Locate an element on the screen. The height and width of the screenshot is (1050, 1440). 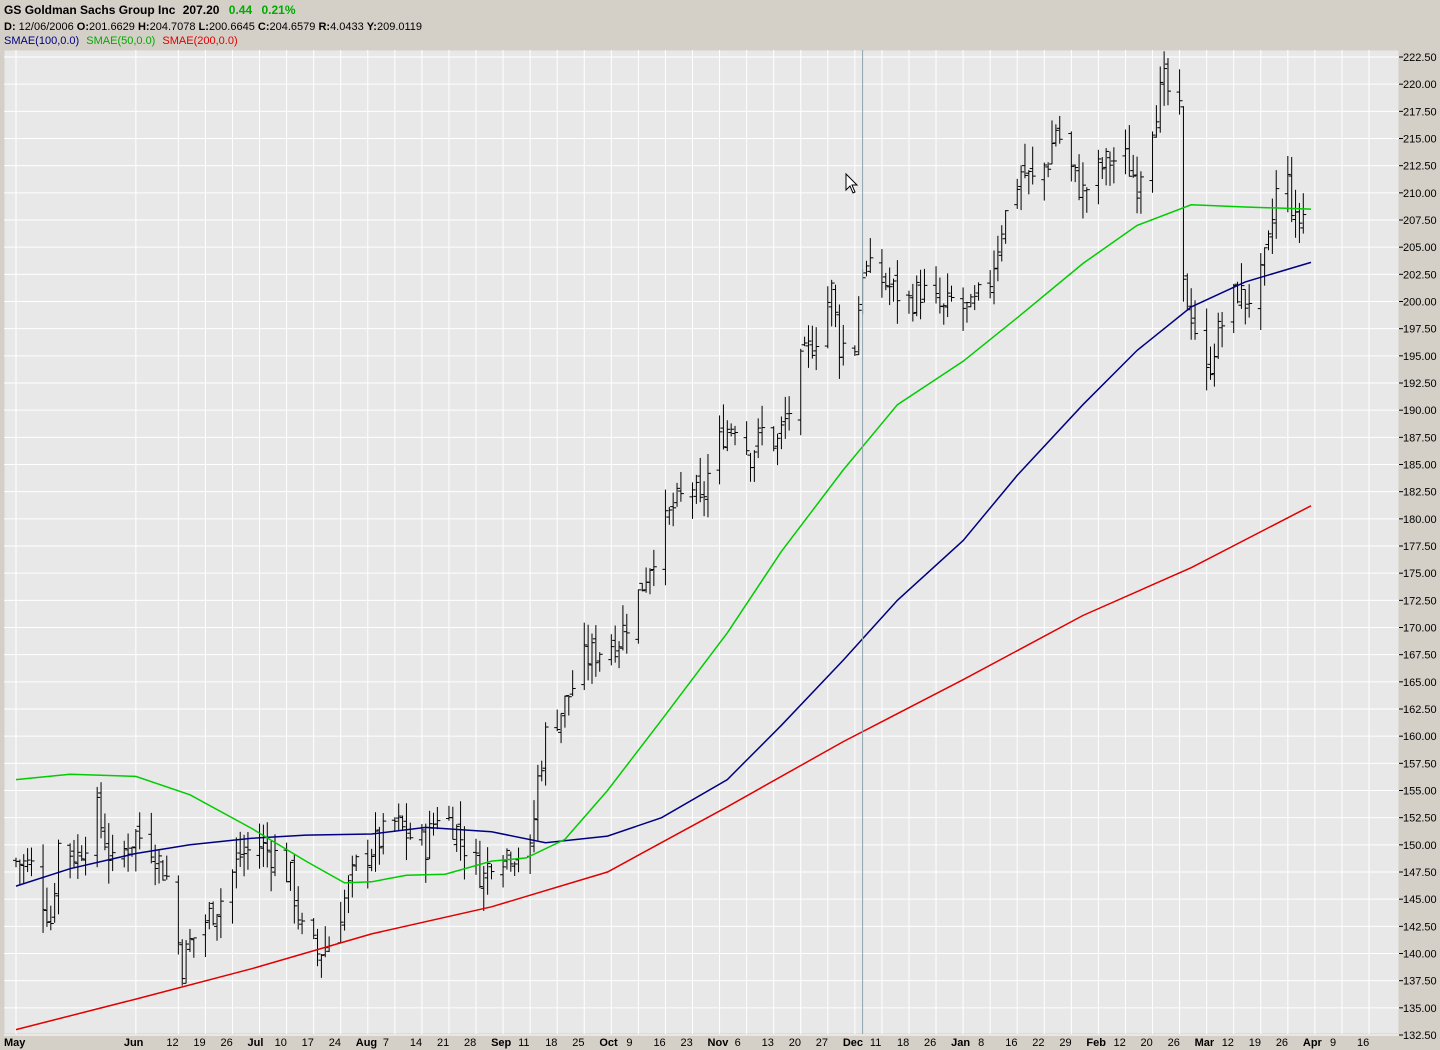
ticker-symbol: GS is located at coordinates (13, 10).